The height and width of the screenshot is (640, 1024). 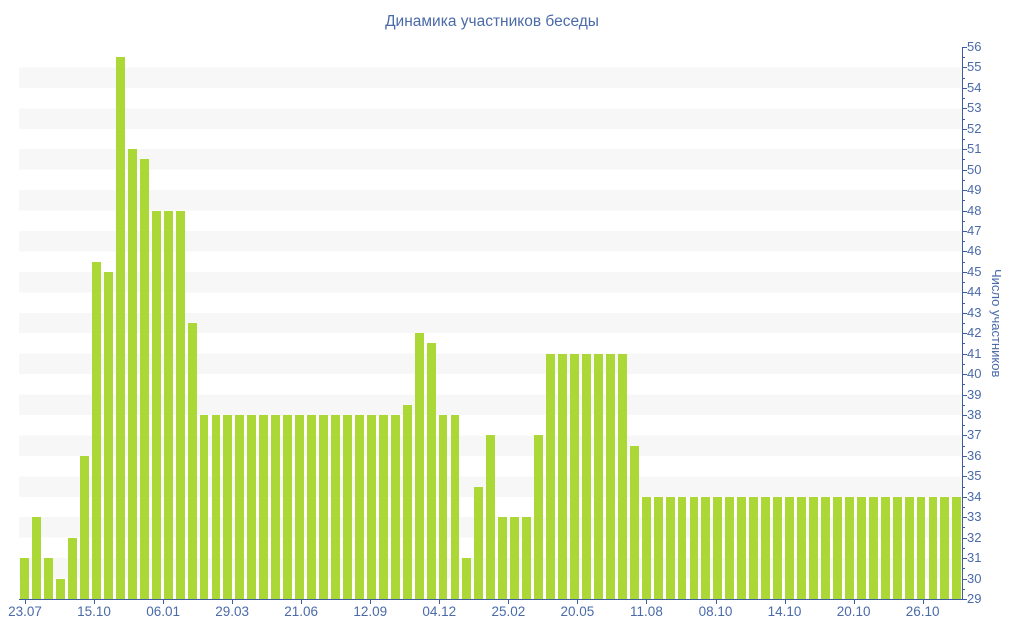 What do you see at coordinates (974, 435) in the screenshot?
I see `y-tick-label: 37` at bounding box center [974, 435].